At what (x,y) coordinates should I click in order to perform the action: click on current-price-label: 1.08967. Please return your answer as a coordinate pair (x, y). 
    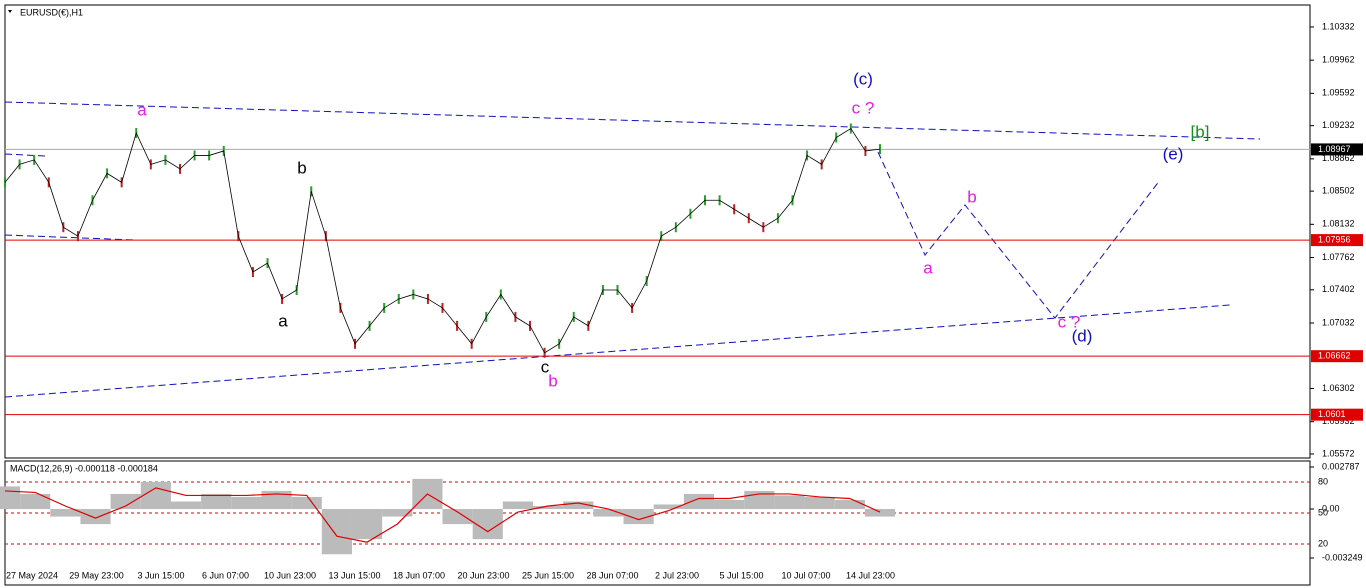
    Looking at the image, I should click on (1334, 149).